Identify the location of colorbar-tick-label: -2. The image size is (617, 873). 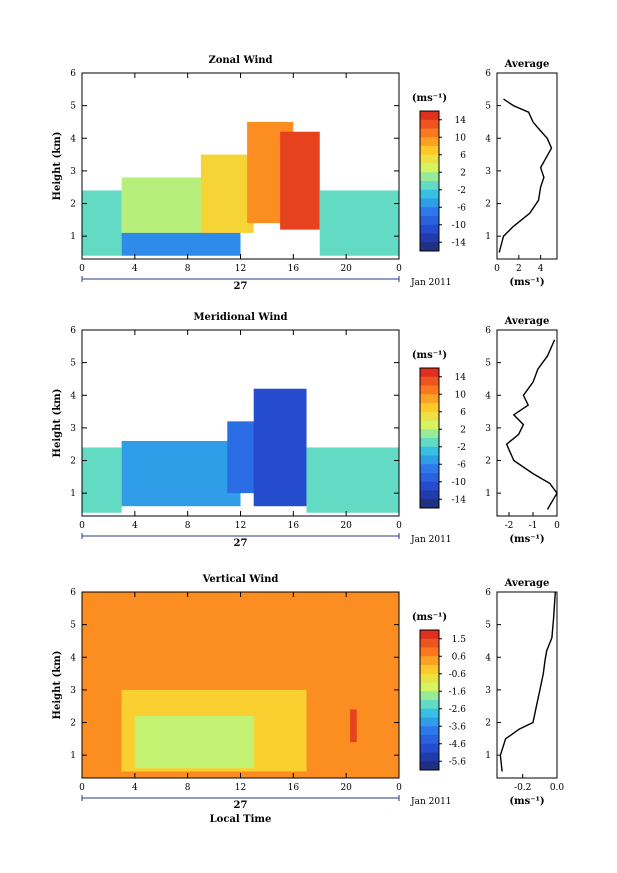
(461, 448).